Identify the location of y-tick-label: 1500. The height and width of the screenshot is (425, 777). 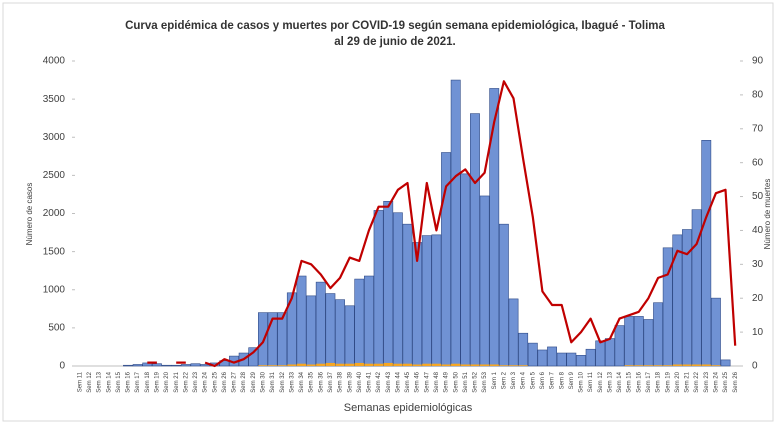
(54, 251).